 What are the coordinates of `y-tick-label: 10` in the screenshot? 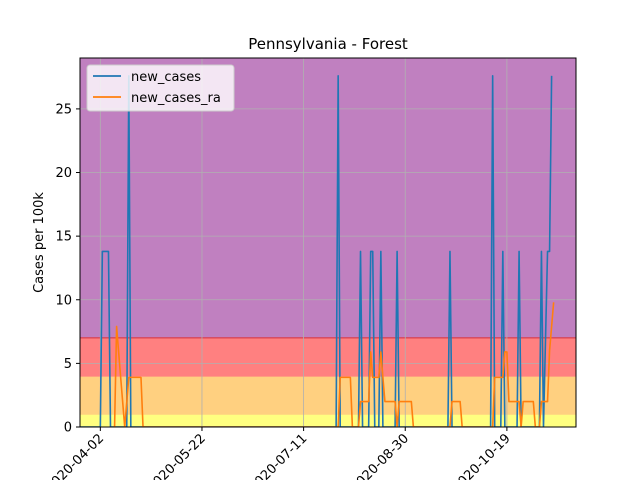 It's located at (63, 300).